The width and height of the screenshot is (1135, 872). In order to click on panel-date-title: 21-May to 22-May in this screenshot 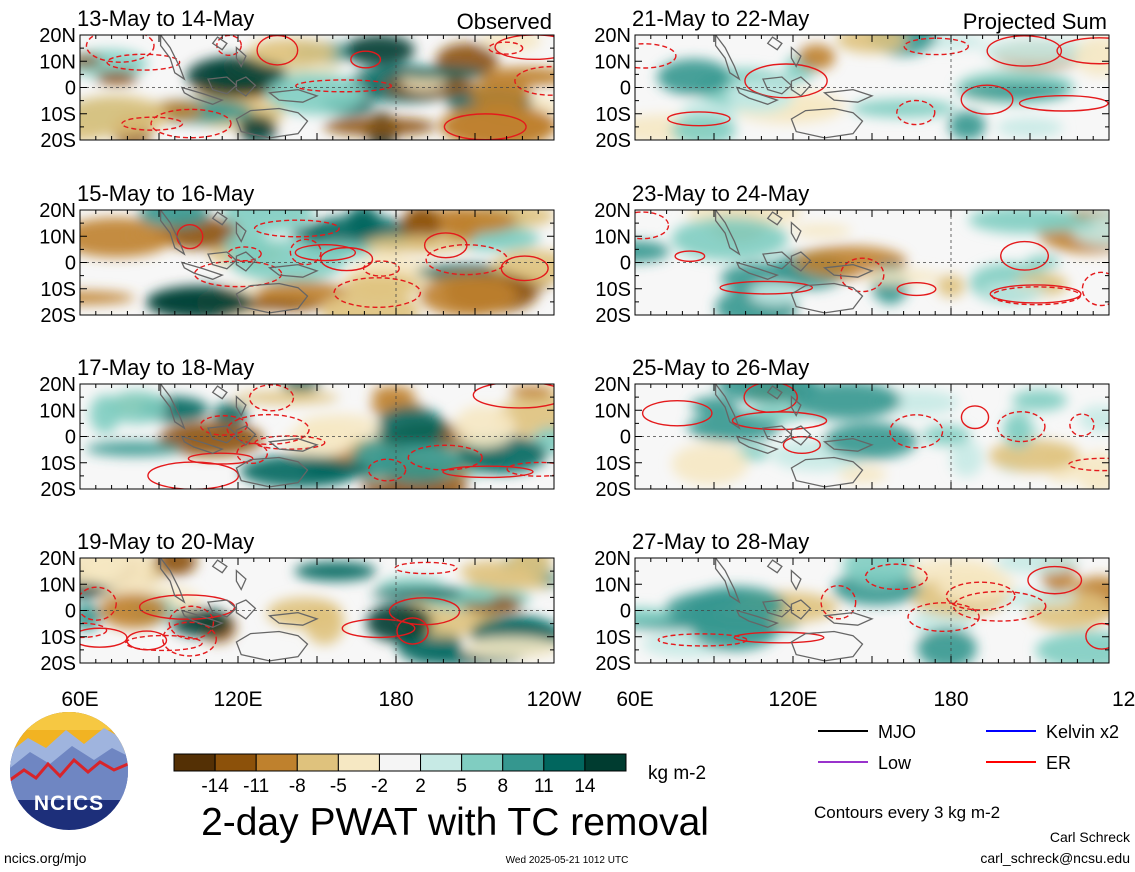, I will do `click(720, 18)`.